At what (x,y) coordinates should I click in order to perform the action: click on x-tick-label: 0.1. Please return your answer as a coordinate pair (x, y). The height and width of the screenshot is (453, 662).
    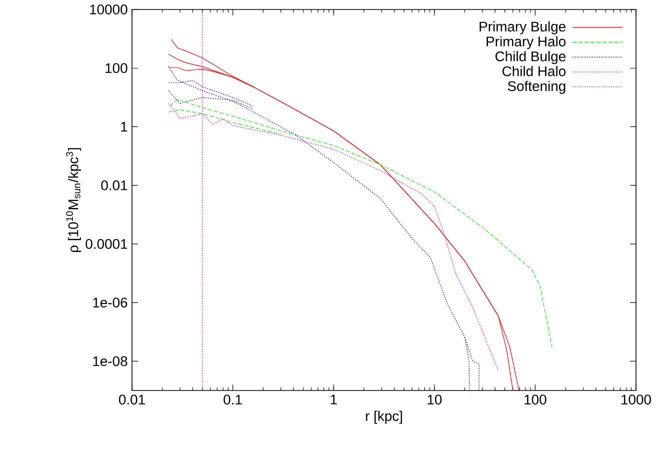
    Looking at the image, I should click on (233, 399).